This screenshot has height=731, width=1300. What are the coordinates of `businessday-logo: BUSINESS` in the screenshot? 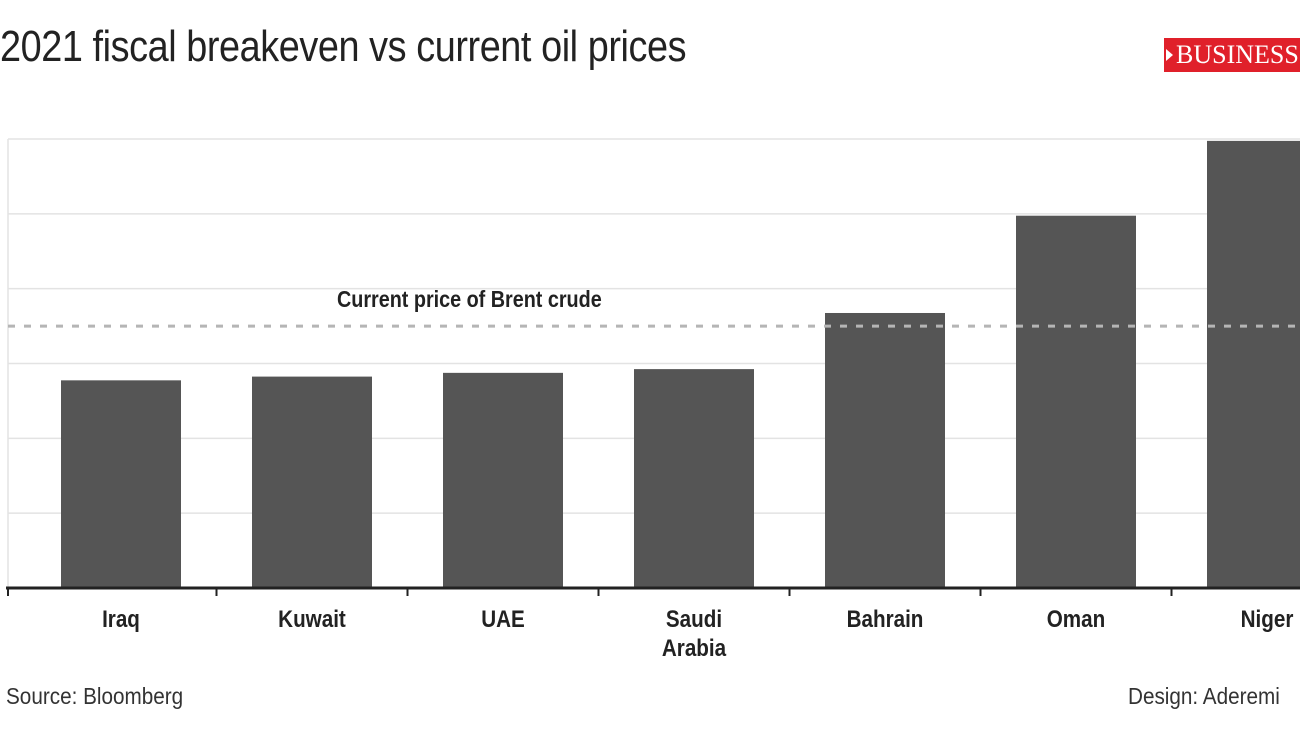 It's located at (1232, 55).